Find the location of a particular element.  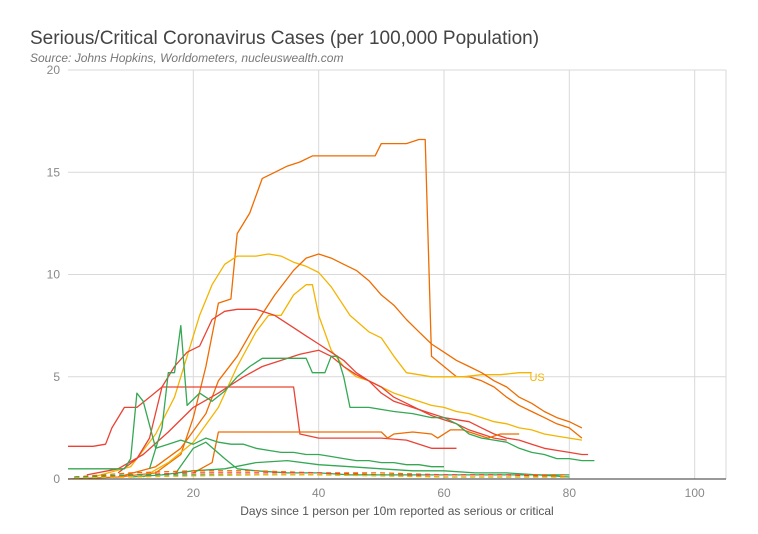

annotations: US is located at coordinates (536, 378).